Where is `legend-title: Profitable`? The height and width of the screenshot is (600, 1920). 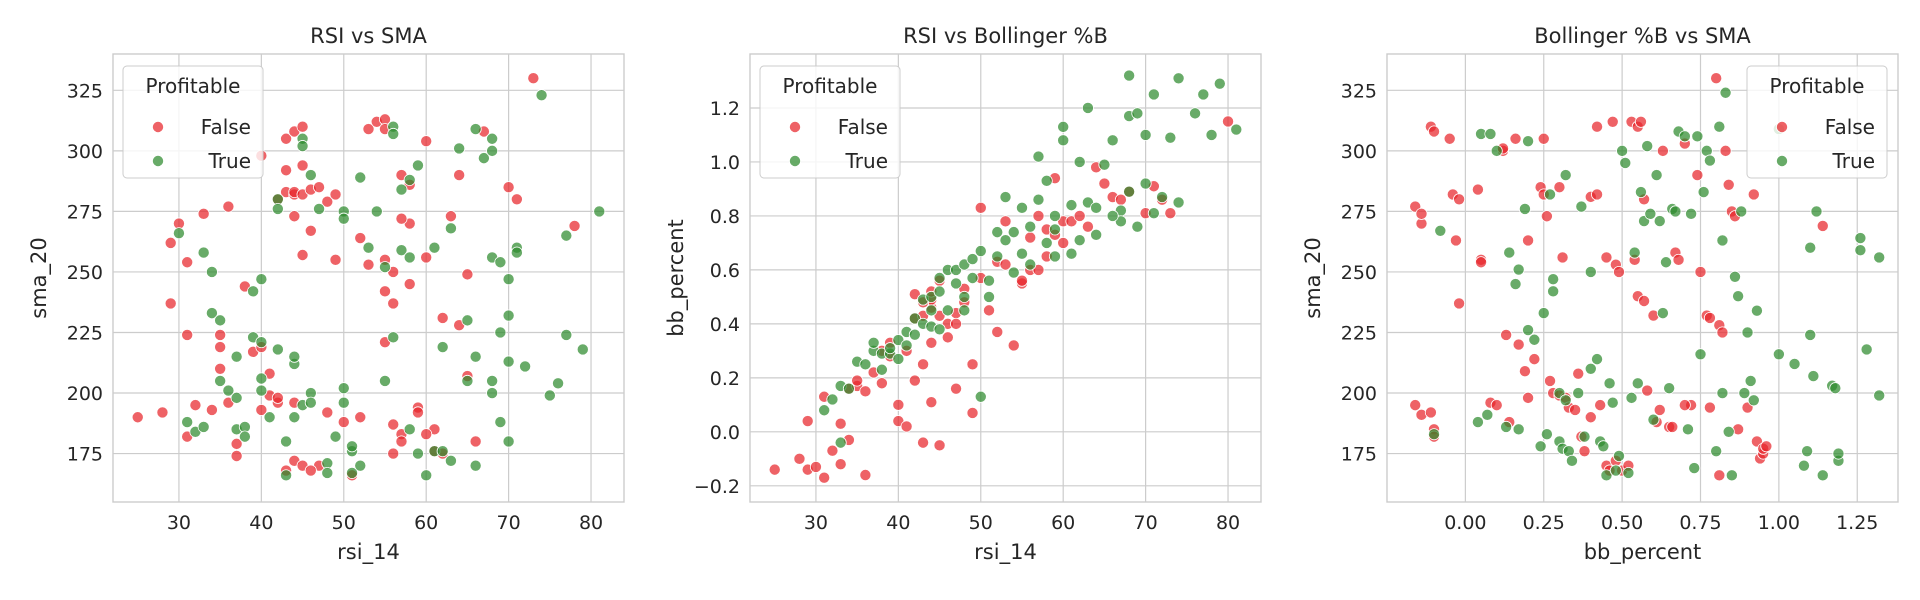
legend-title: Profitable is located at coordinates (193, 86).